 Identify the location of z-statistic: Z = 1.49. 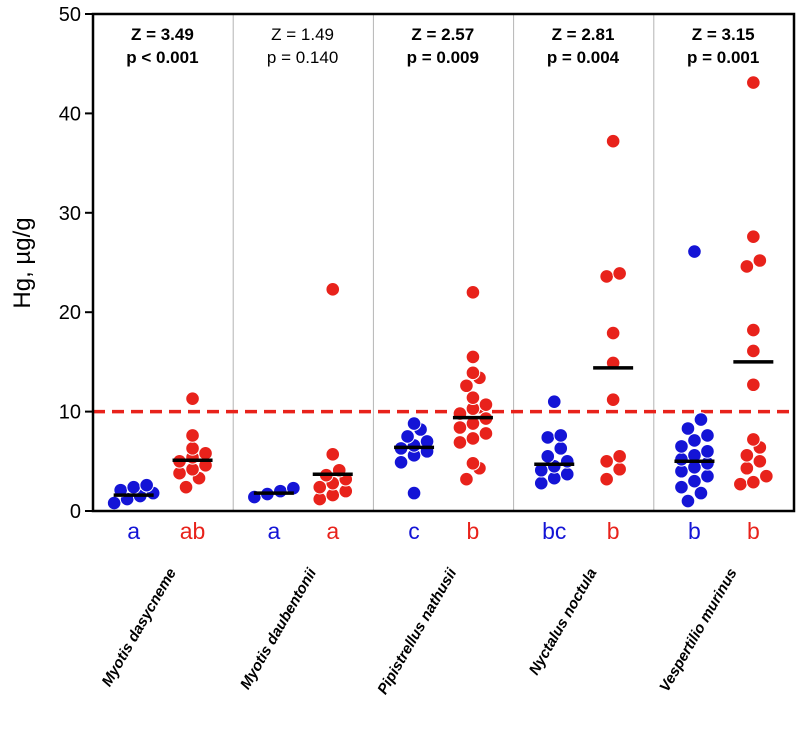
(302, 34).